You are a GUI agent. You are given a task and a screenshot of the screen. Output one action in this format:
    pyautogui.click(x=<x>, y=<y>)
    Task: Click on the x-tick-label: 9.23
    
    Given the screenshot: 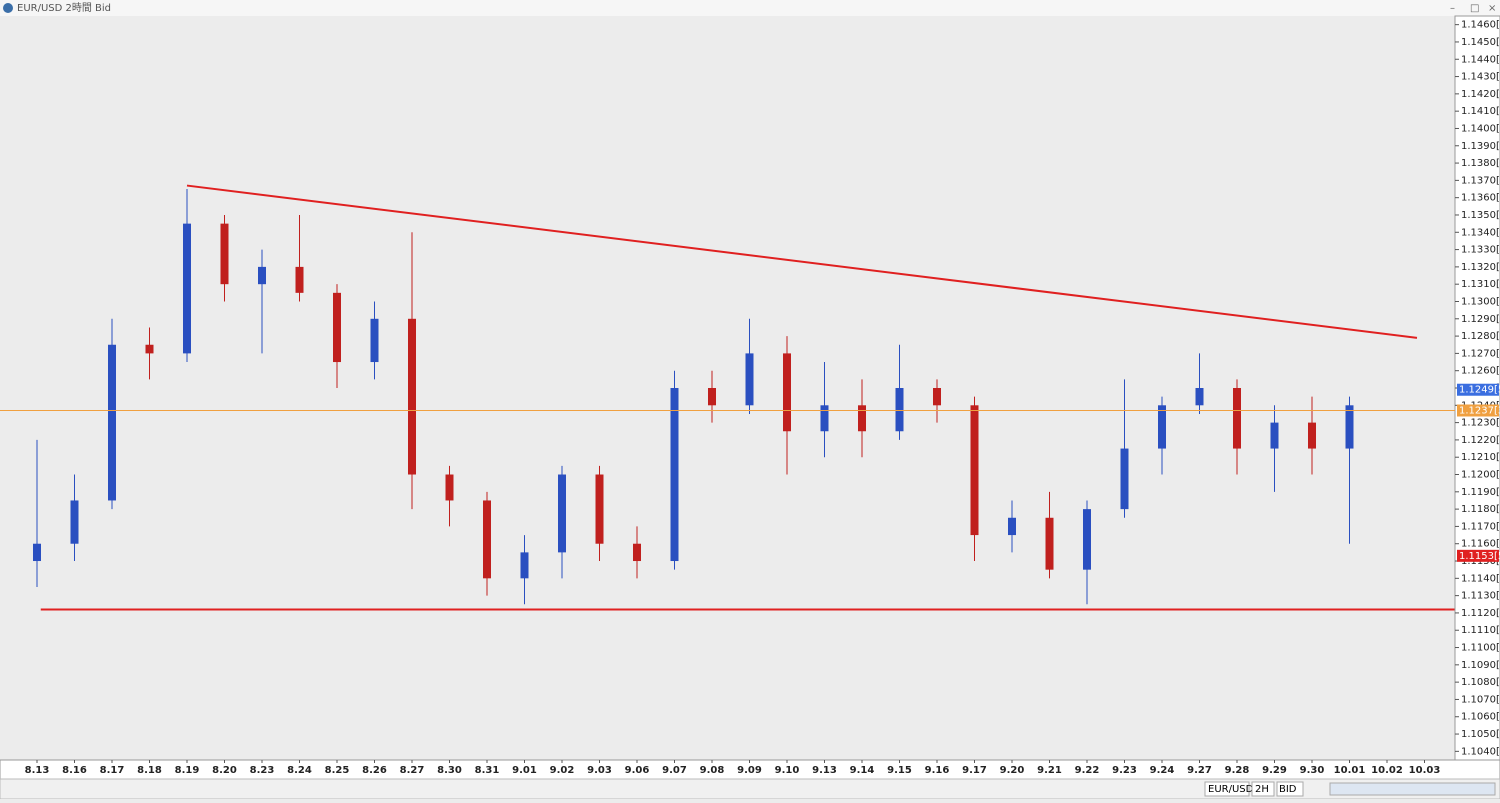 What is the action you would take?
    pyautogui.click(x=1124, y=770)
    